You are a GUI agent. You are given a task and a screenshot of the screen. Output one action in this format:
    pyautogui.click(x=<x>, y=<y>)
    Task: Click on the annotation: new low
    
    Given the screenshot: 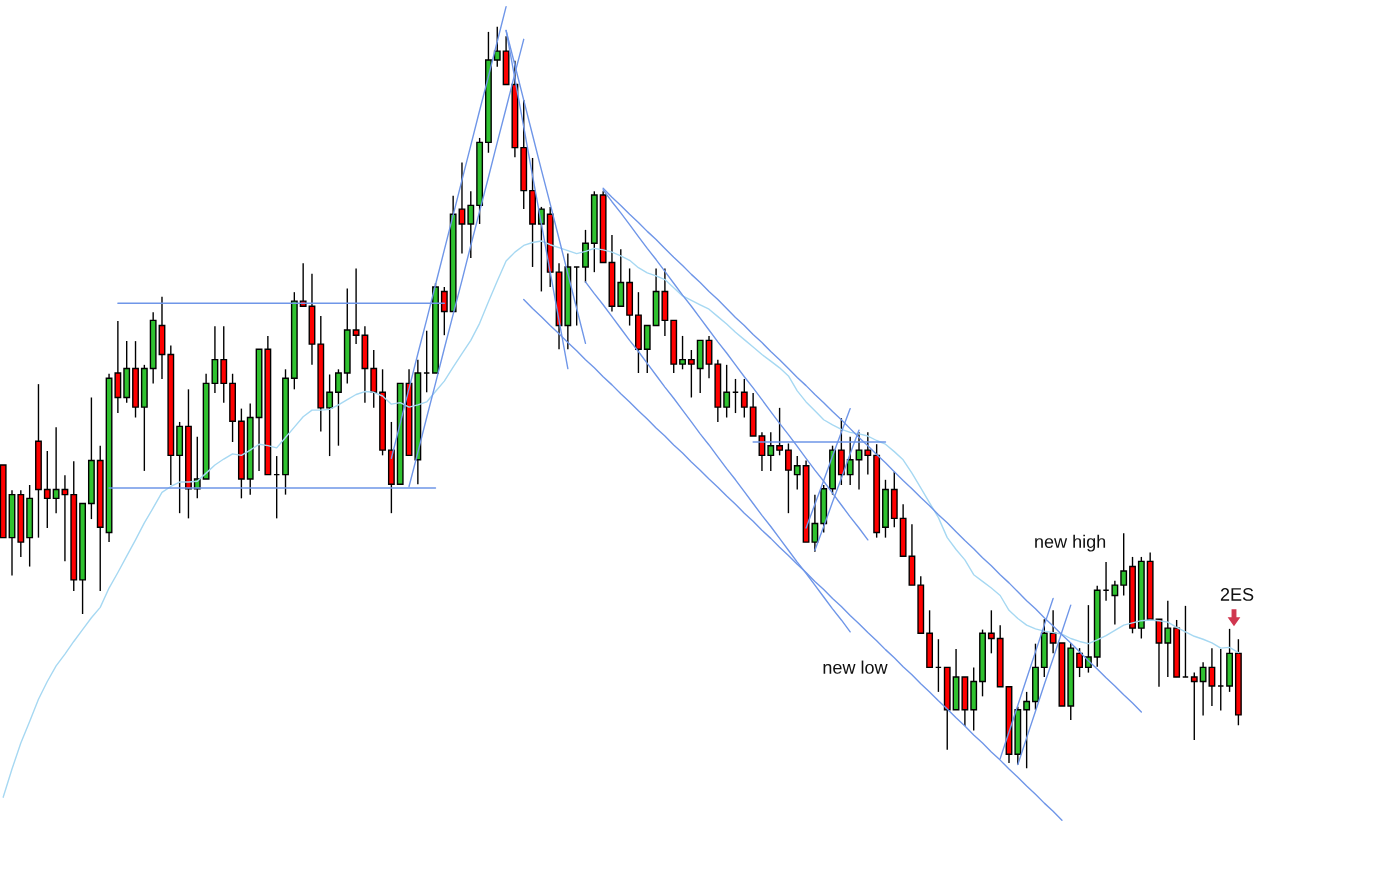 What is the action you would take?
    pyautogui.click(x=855, y=667)
    